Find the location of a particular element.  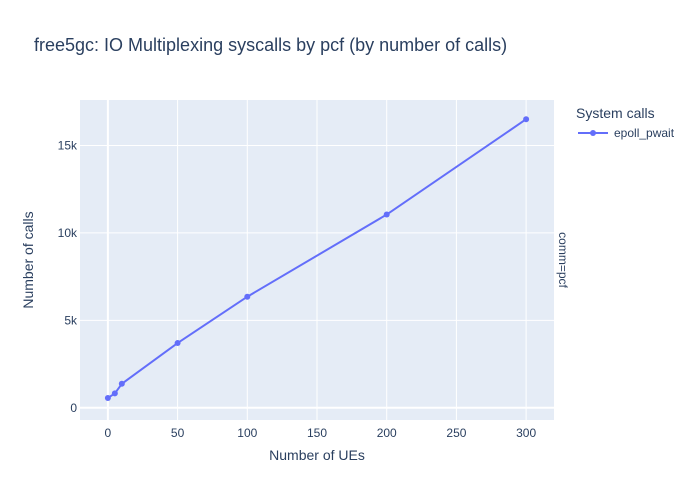

facet-label: comm=pcf is located at coordinates (563, 260).